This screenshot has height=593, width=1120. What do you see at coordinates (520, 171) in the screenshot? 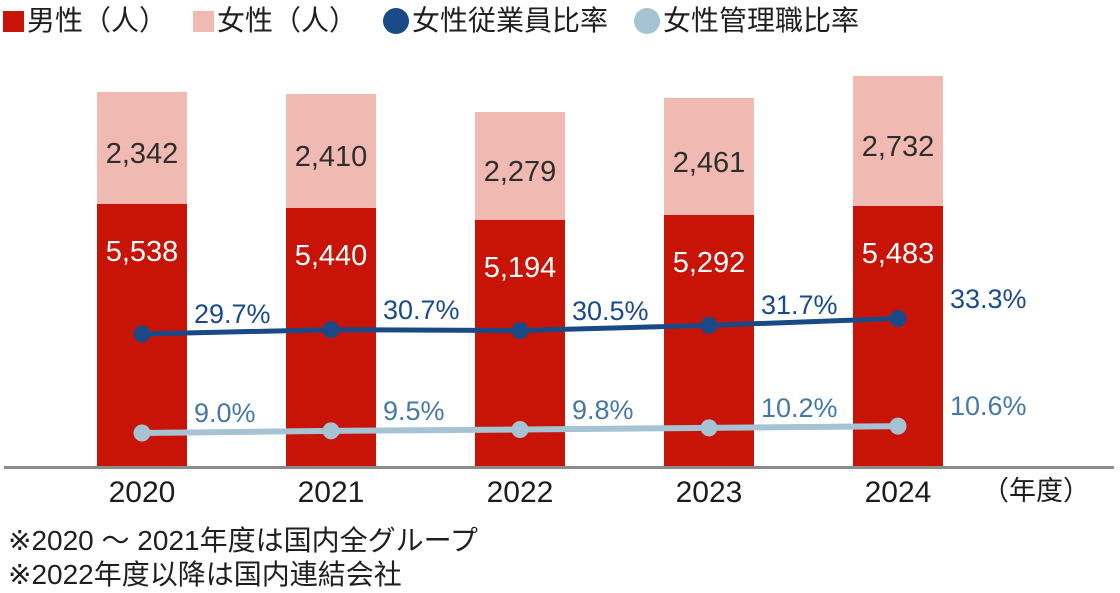
I see `bar-value-female-2022: 2,279` at bounding box center [520, 171].